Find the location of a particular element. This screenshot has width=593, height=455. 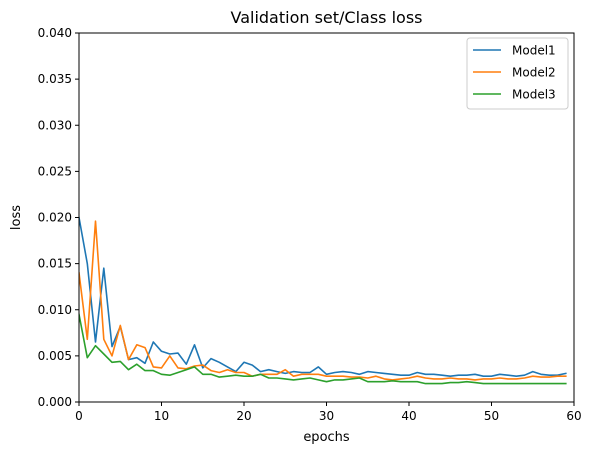

legend-frame is located at coordinates (517, 73).